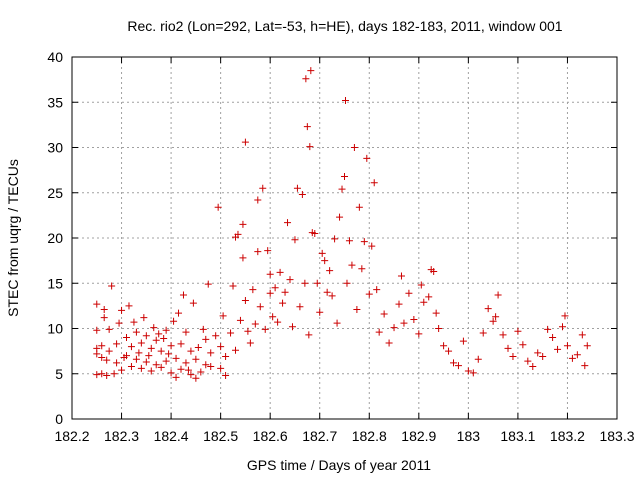 Image resolution: width=640 pixels, height=480 pixels. Describe the element at coordinates (59, 374) in the screenshot. I see `y-tick-label: 5` at that location.